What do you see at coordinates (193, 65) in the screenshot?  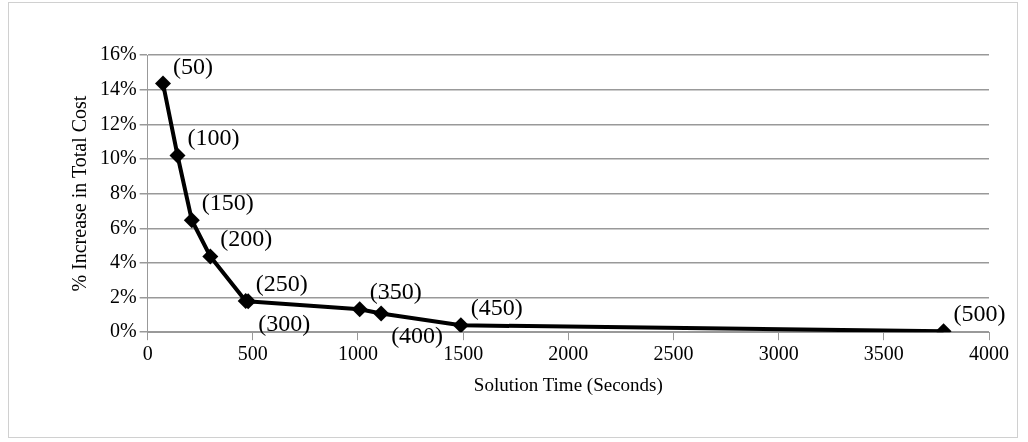 I see `annotation: (50)` at bounding box center [193, 65].